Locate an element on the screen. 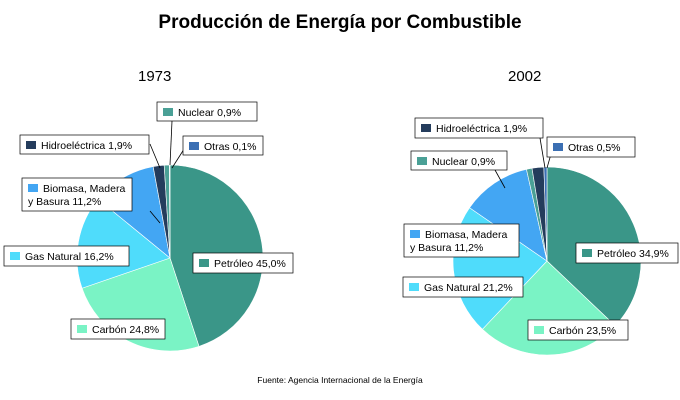  pie-1973-label-box-biomasa is located at coordinates (77, 194).